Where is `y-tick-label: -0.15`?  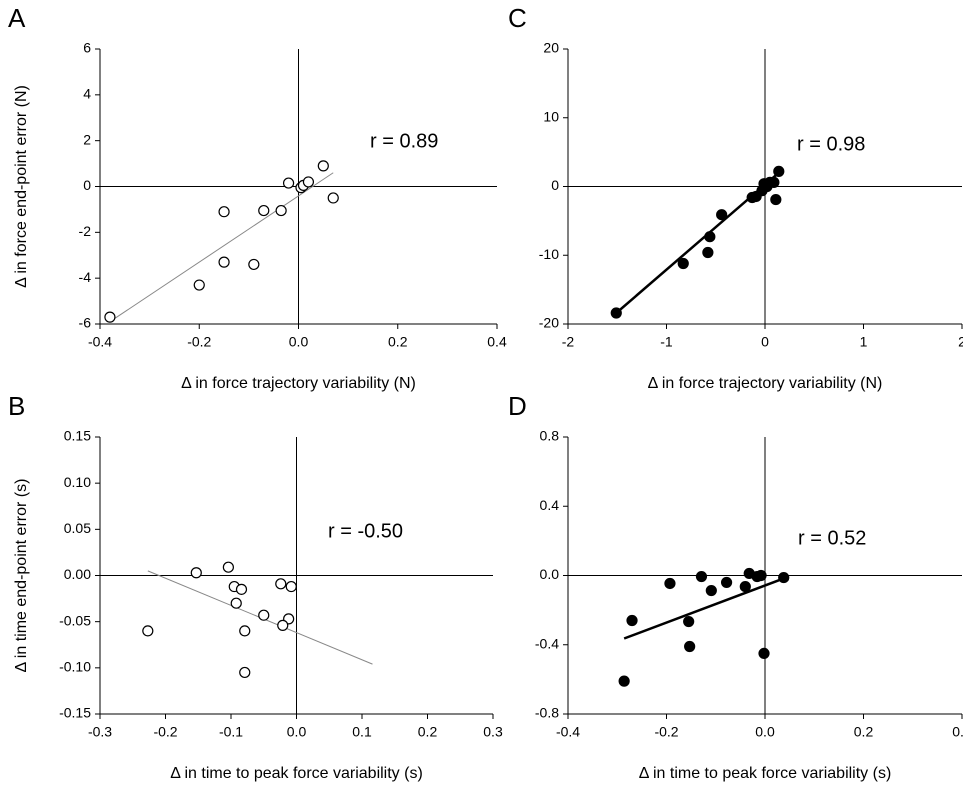
y-tick-label: -0.15 is located at coordinates (75, 713).